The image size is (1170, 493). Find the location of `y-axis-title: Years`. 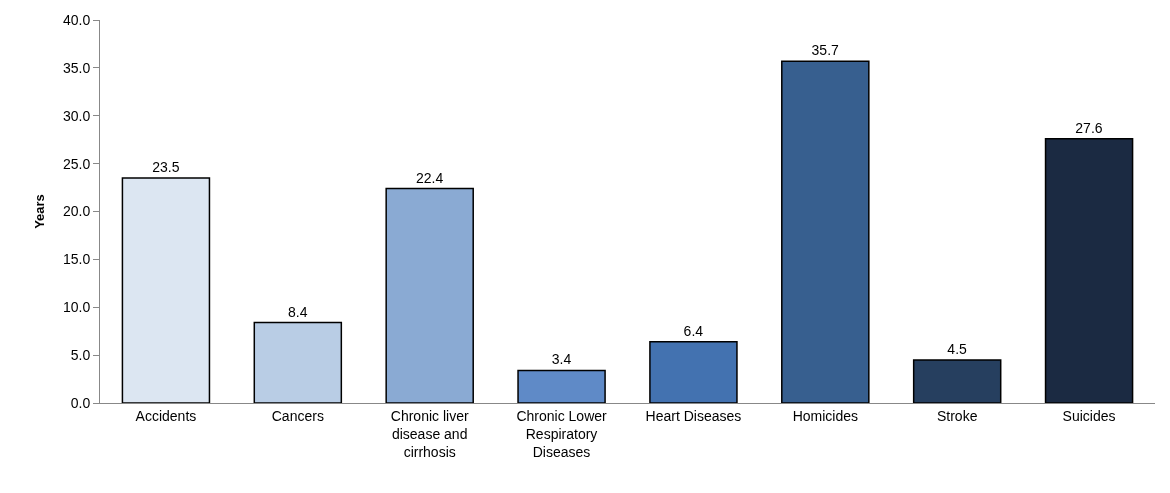

y-axis-title: Years is located at coordinates (39, 211).